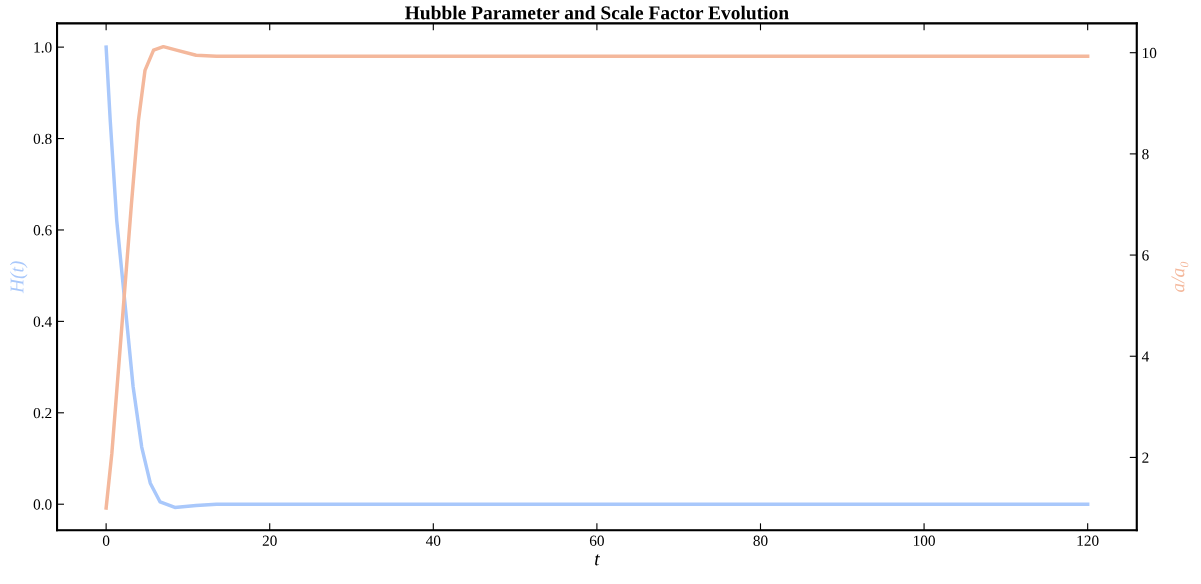  Describe the element at coordinates (433, 540) in the screenshot. I see `x-tick-label: 40` at that location.